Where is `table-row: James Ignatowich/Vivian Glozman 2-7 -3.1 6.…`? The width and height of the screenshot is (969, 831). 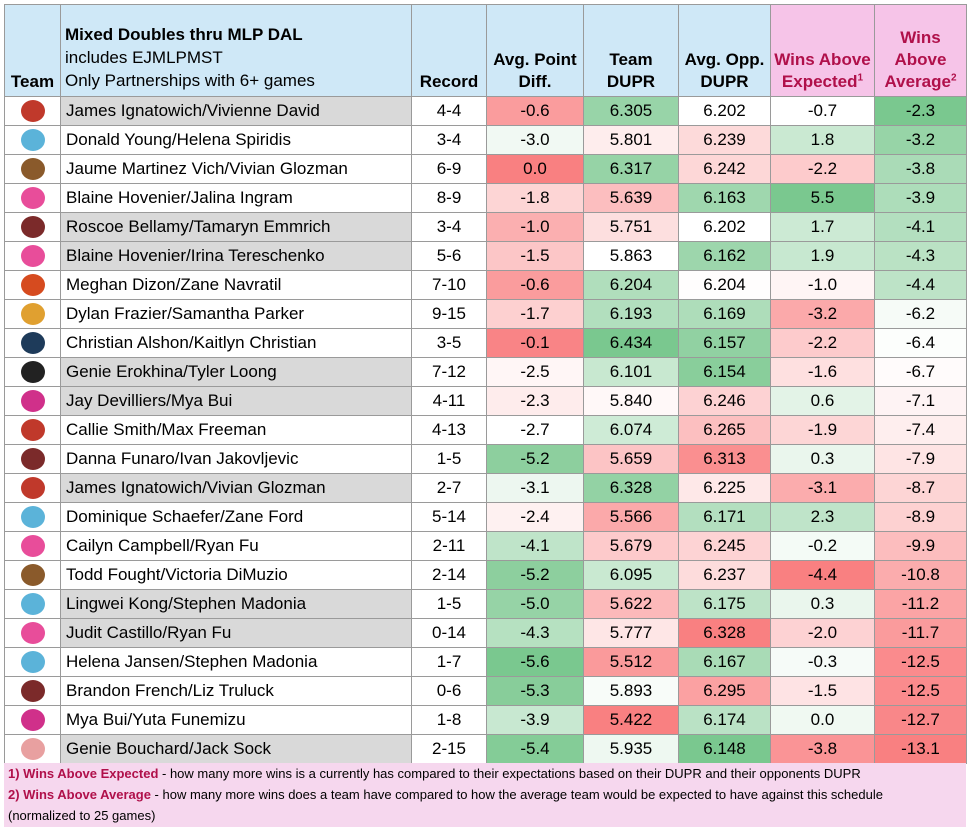 table-row: James Ignatowich/Vivian Glozman 2-7 -3.1 6.… is located at coordinates (485, 488).